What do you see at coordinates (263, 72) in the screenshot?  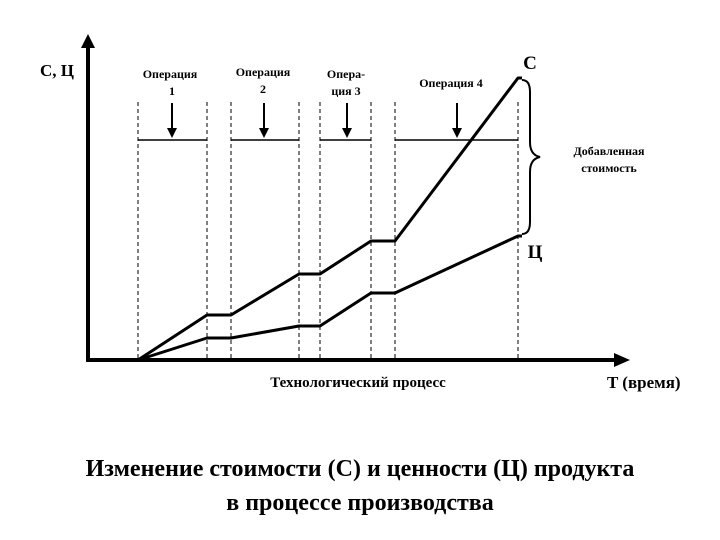 I see `operation-2-label: Операция` at bounding box center [263, 72].